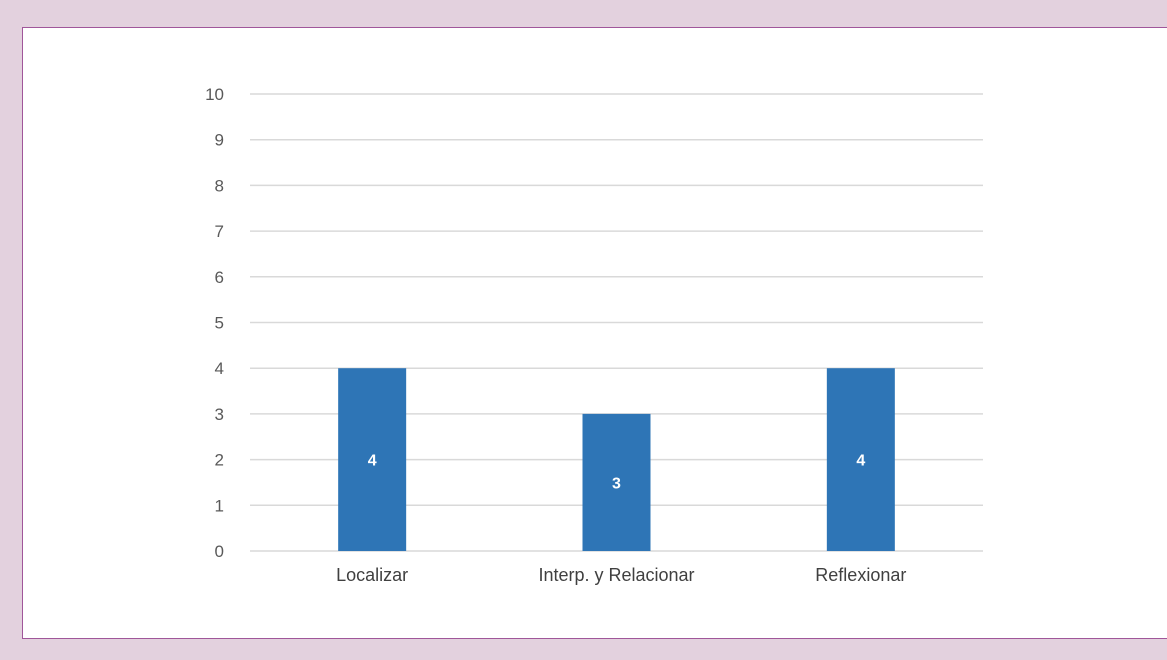 This screenshot has height=660, width=1167. I want to click on y-tick-label: 8, so click(219, 185).